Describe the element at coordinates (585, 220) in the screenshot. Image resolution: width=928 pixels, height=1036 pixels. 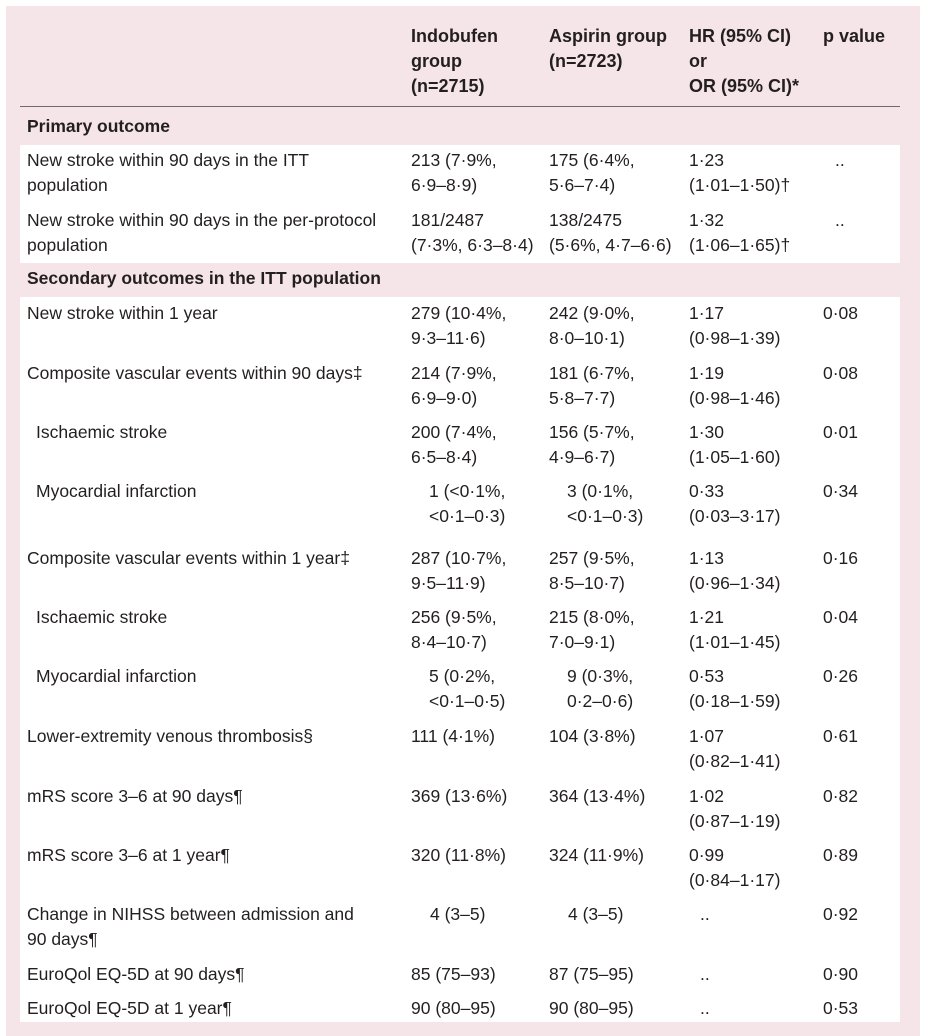
I see `aspirin-value-line: 138/2475` at that location.